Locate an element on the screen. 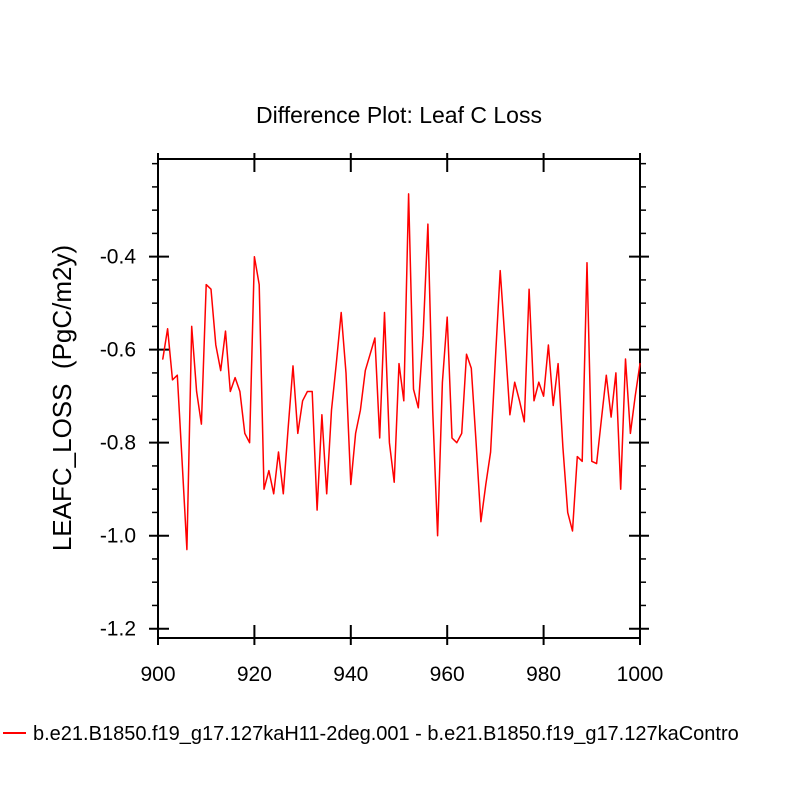  y-tick-label: -1.0 is located at coordinates (118, 536).